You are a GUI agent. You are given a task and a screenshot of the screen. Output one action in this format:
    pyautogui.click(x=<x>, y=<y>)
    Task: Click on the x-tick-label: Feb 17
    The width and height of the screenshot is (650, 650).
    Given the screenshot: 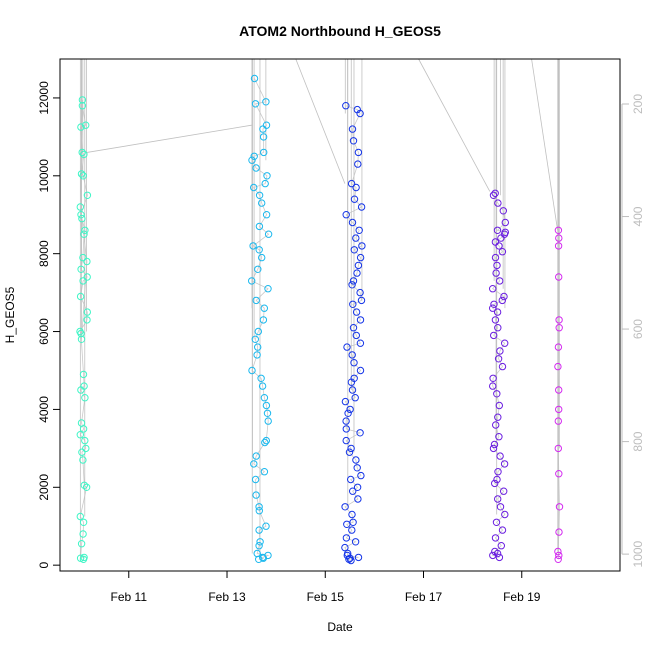 What is the action you would take?
    pyautogui.click(x=424, y=597)
    